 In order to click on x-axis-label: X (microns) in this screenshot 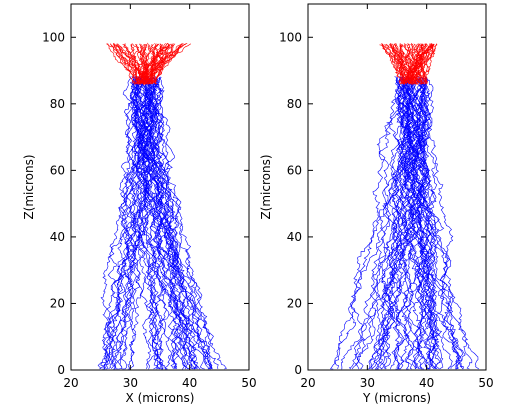, I will do `click(160, 398)`.